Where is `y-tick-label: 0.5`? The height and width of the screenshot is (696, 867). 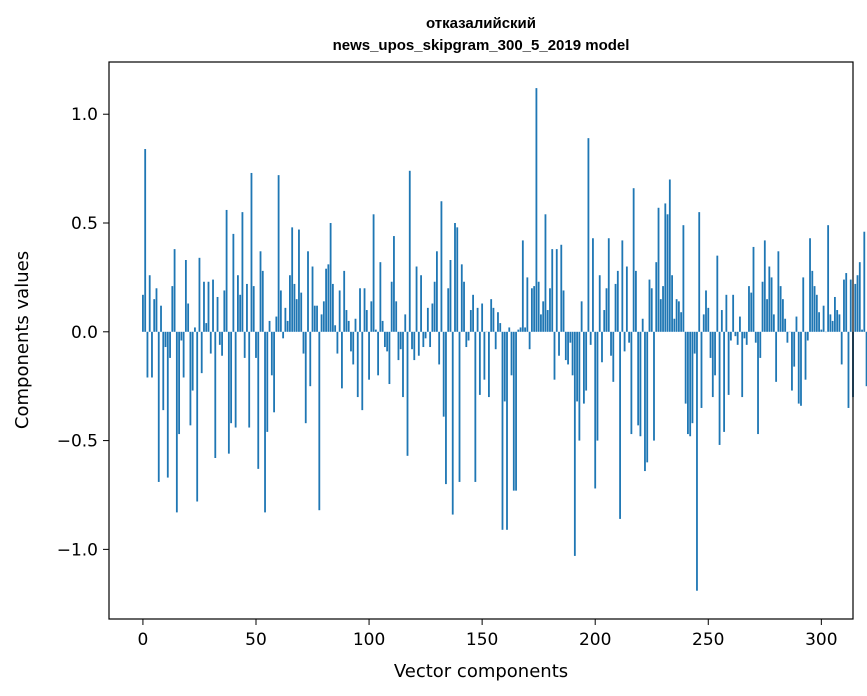 y-tick-label: 0.5 is located at coordinates (84, 224).